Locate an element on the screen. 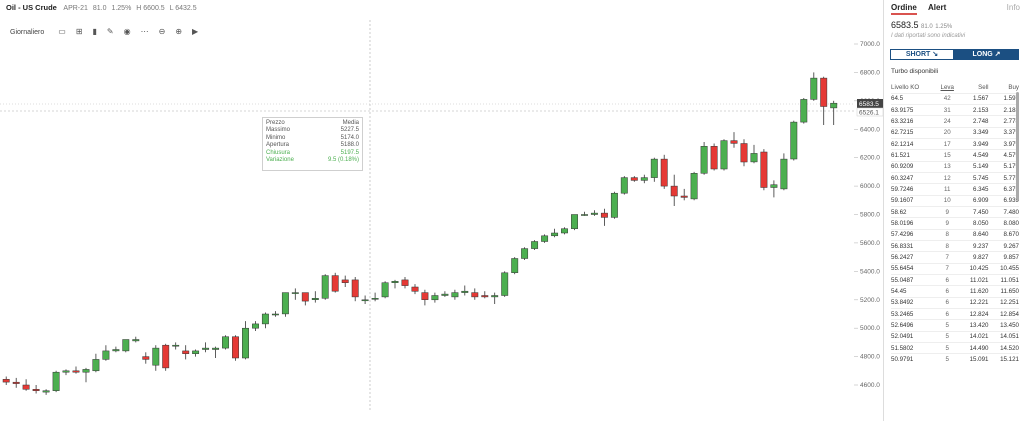 The height and width of the screenshot is (421, 1024). table-row: 56.8331 8 9.237 9.267 is located at coordinates (955, 245).